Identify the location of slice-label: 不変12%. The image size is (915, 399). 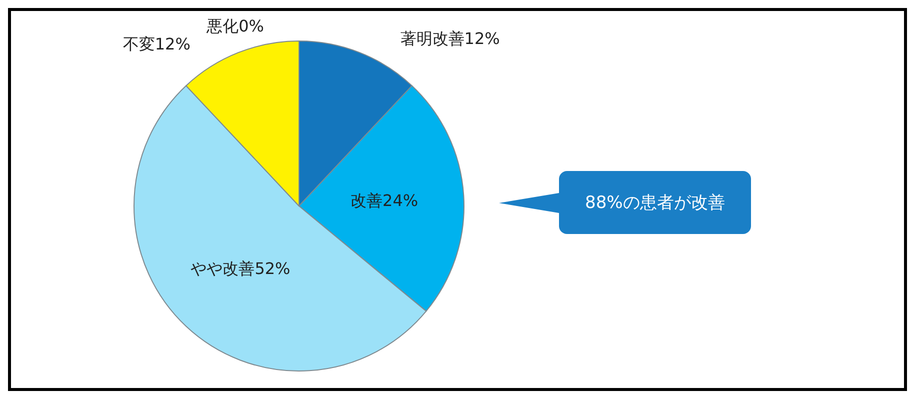
(156, 44).